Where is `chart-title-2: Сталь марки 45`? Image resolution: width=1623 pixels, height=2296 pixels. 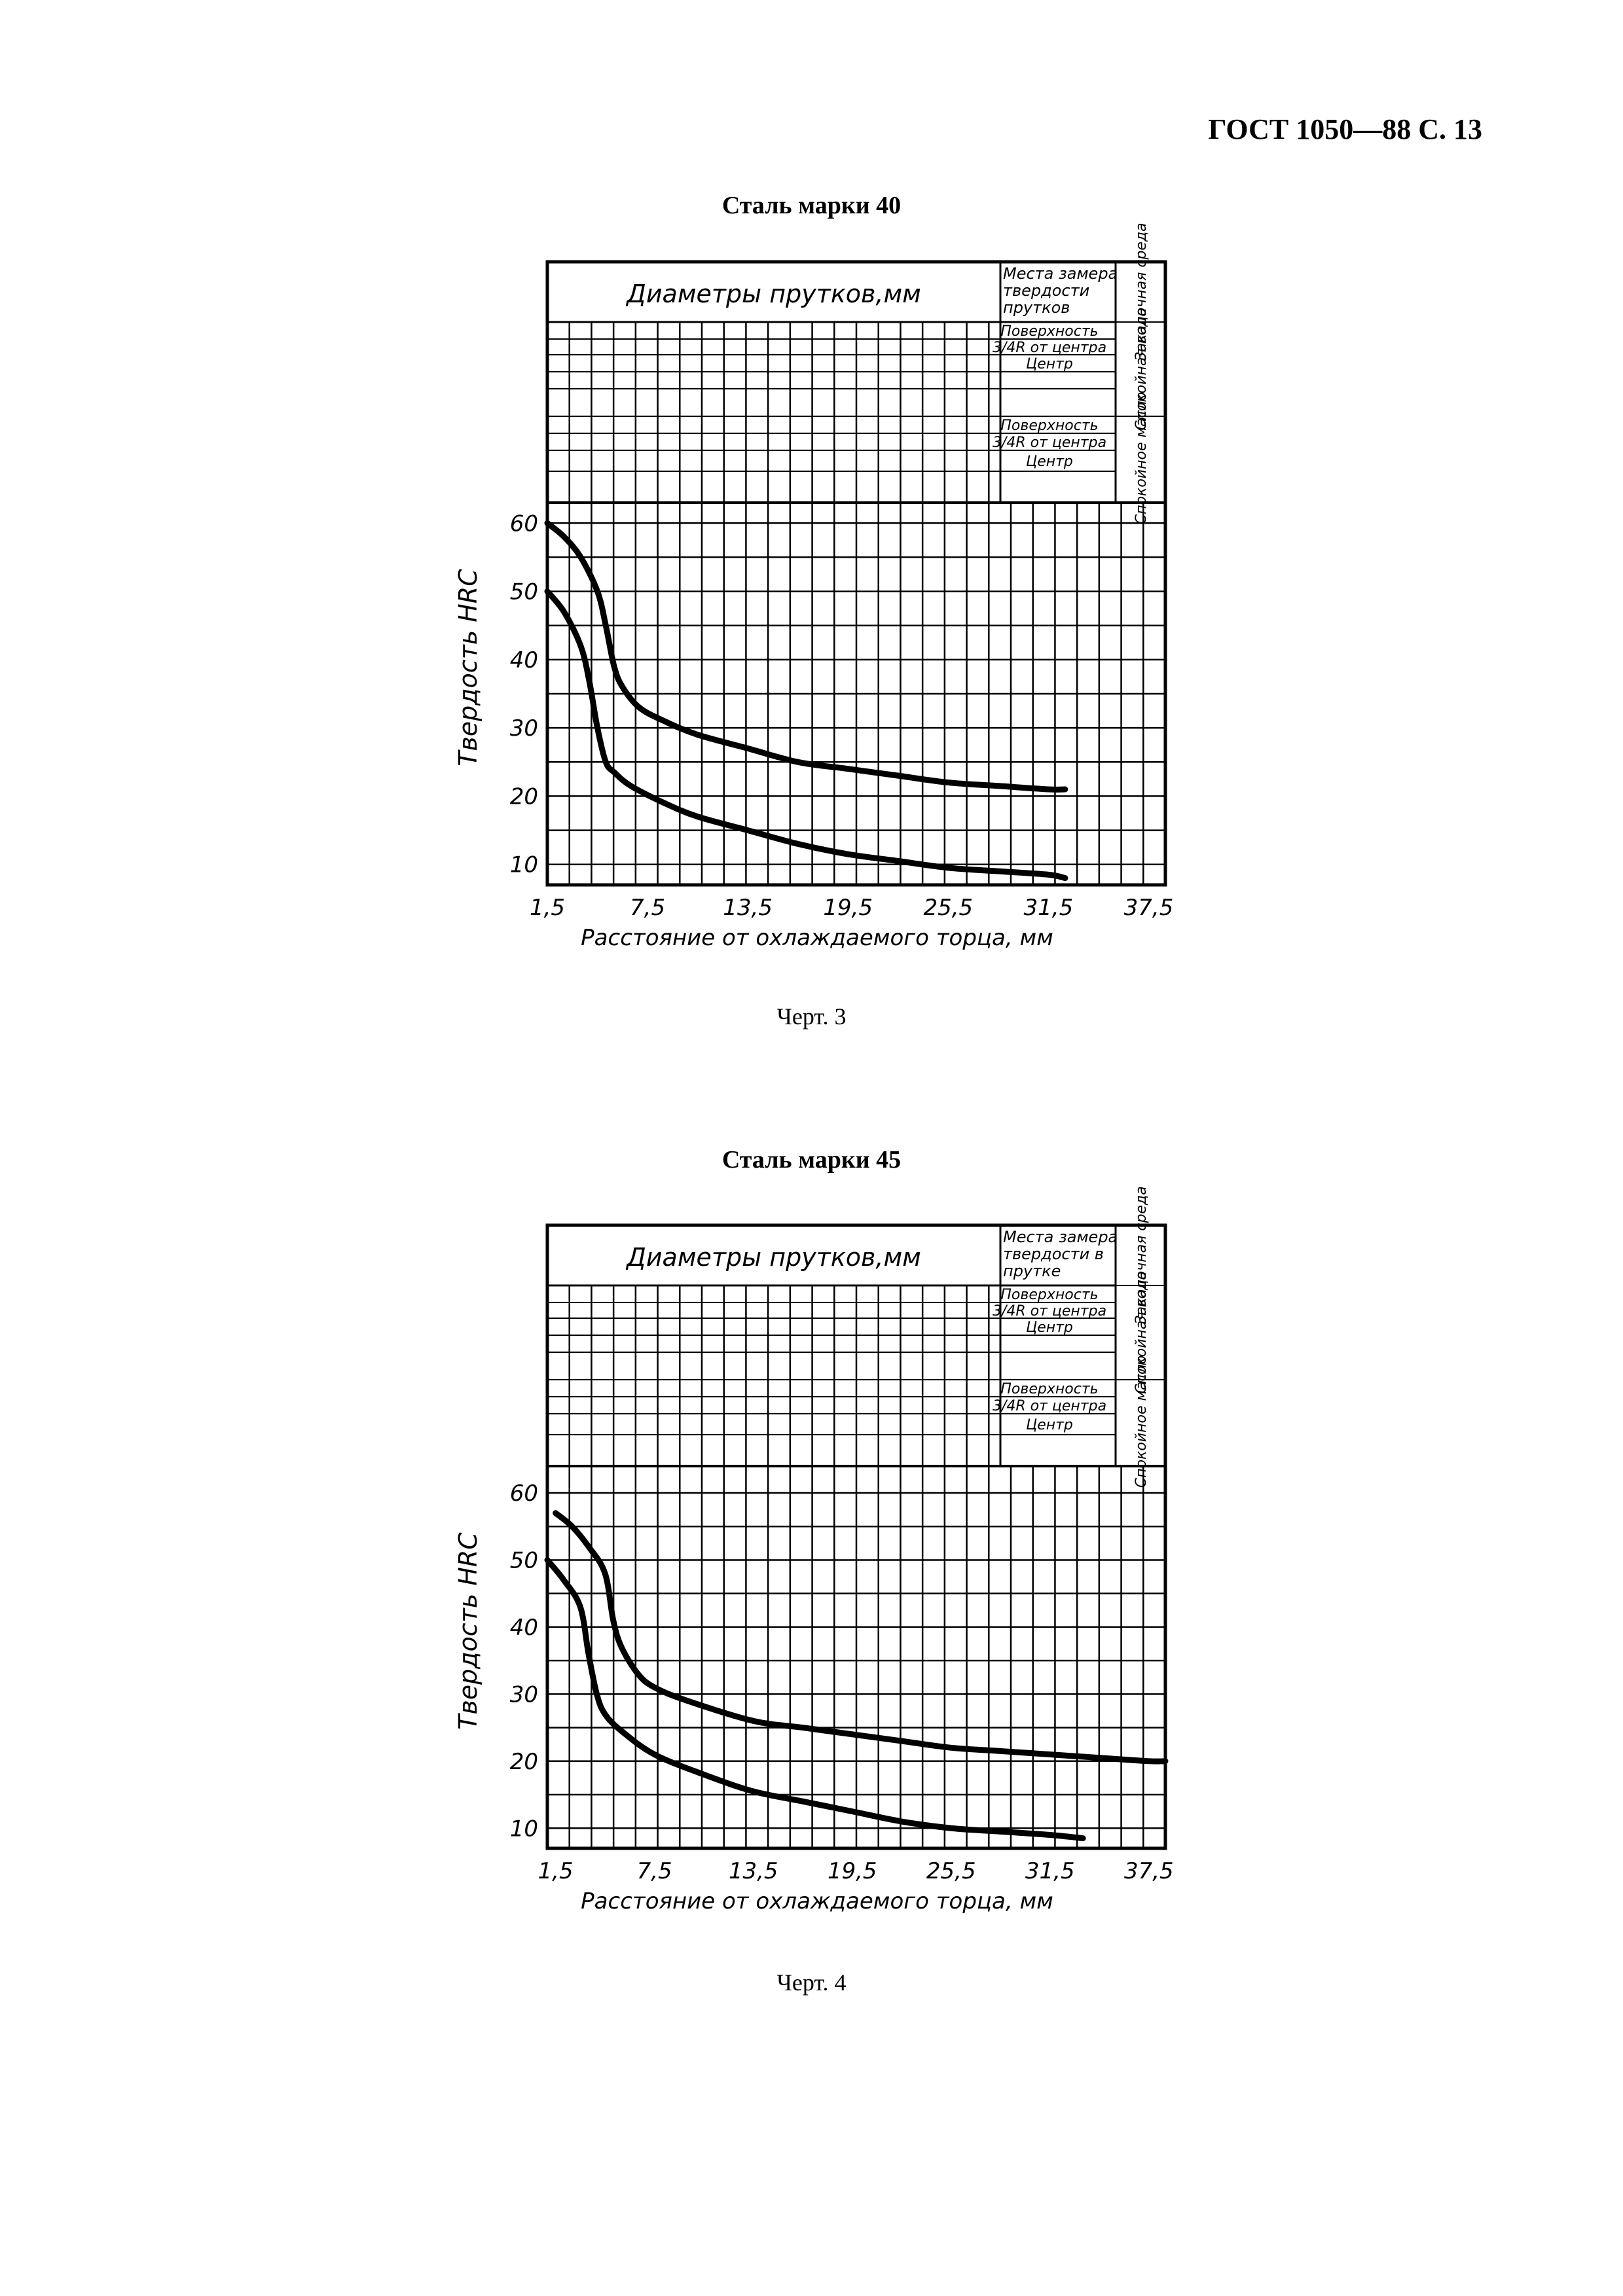
chart-title-2: Сталь марки 45 is located at coordinates (811, 1160).